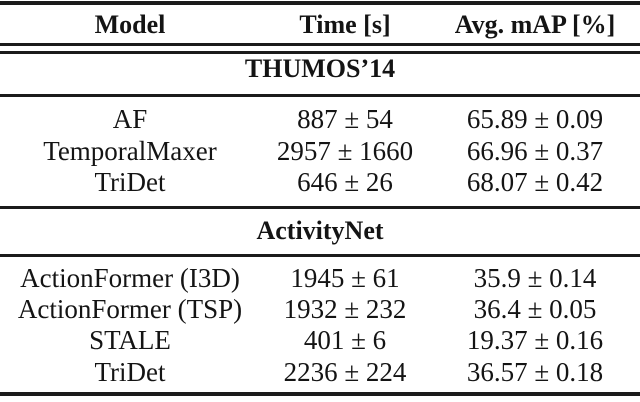 The image size is (640, 402). I want to click on map-cell: 66.96 ± 0.37, so click(535, 151).